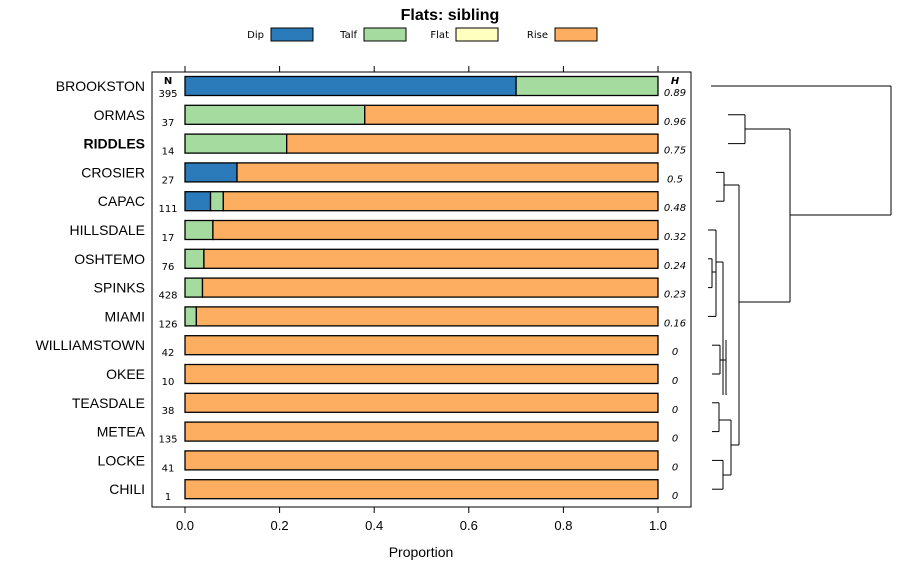 The width and height of the screenshot is (900, 580). I want to click on legend-swatch-rise, so click(576, 34).